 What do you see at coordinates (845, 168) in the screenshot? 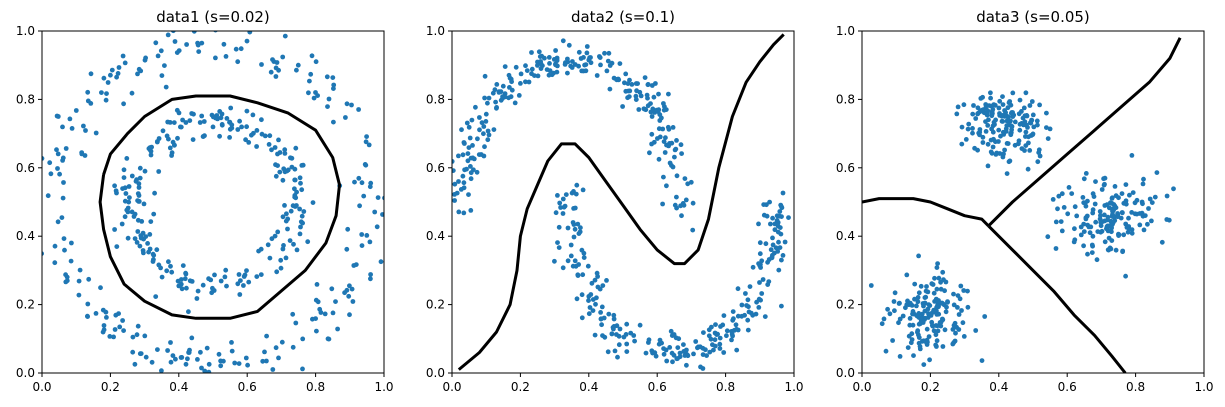
I see `y-tick-label: 0.6` at bounding box center [845, 168].